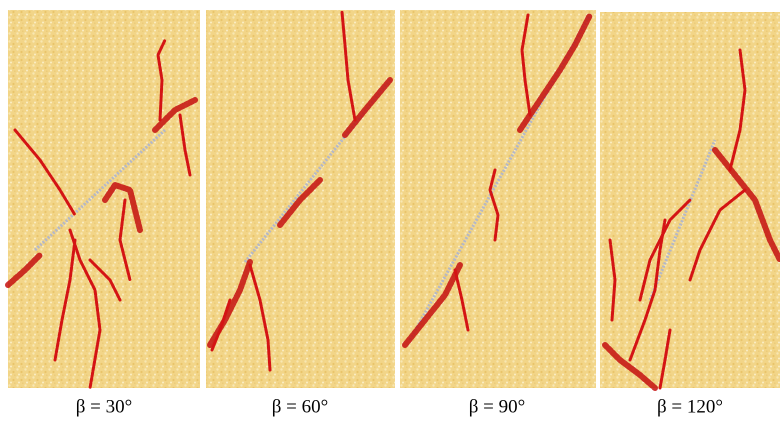  Describe the element at coordinates (690, 406) in the screenshot. I see `panel-label: β = 120°` at that location.